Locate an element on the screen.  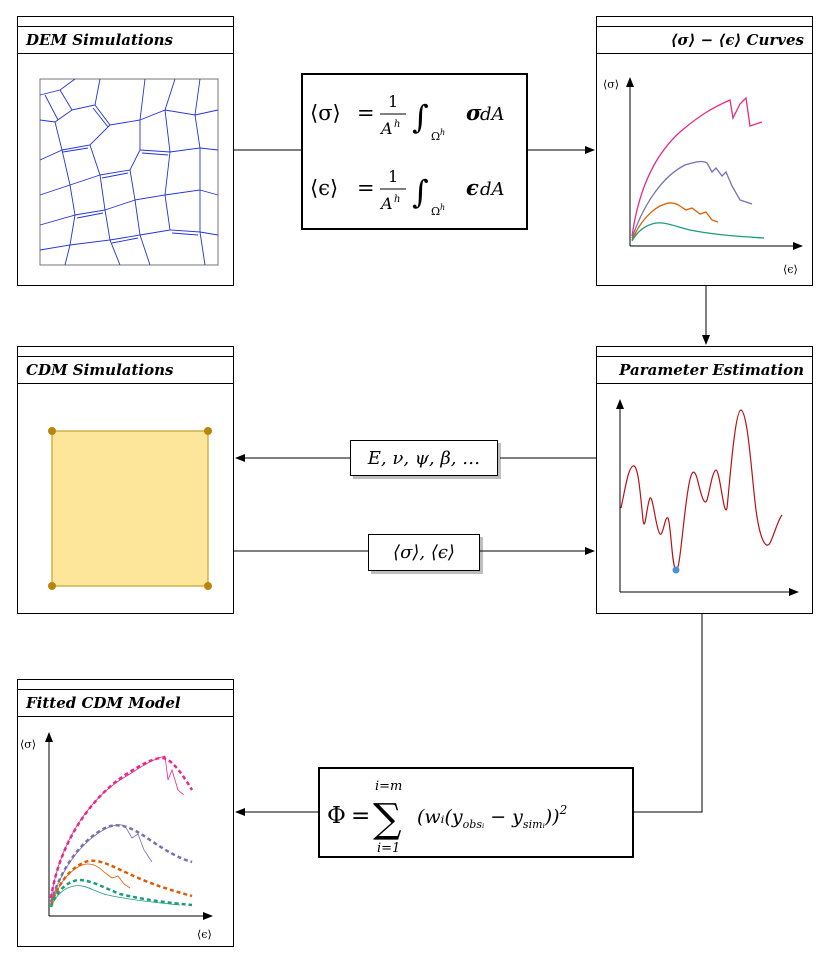
cdm-element is located at coordinates (130, 508).